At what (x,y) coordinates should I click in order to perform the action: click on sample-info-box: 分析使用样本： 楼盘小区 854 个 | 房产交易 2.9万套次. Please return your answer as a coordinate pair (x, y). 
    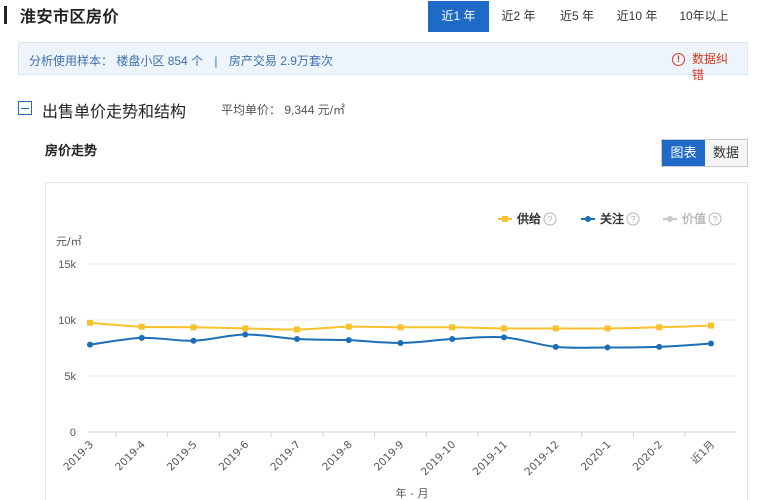
    Looking at the image, I should click on (383, 58).